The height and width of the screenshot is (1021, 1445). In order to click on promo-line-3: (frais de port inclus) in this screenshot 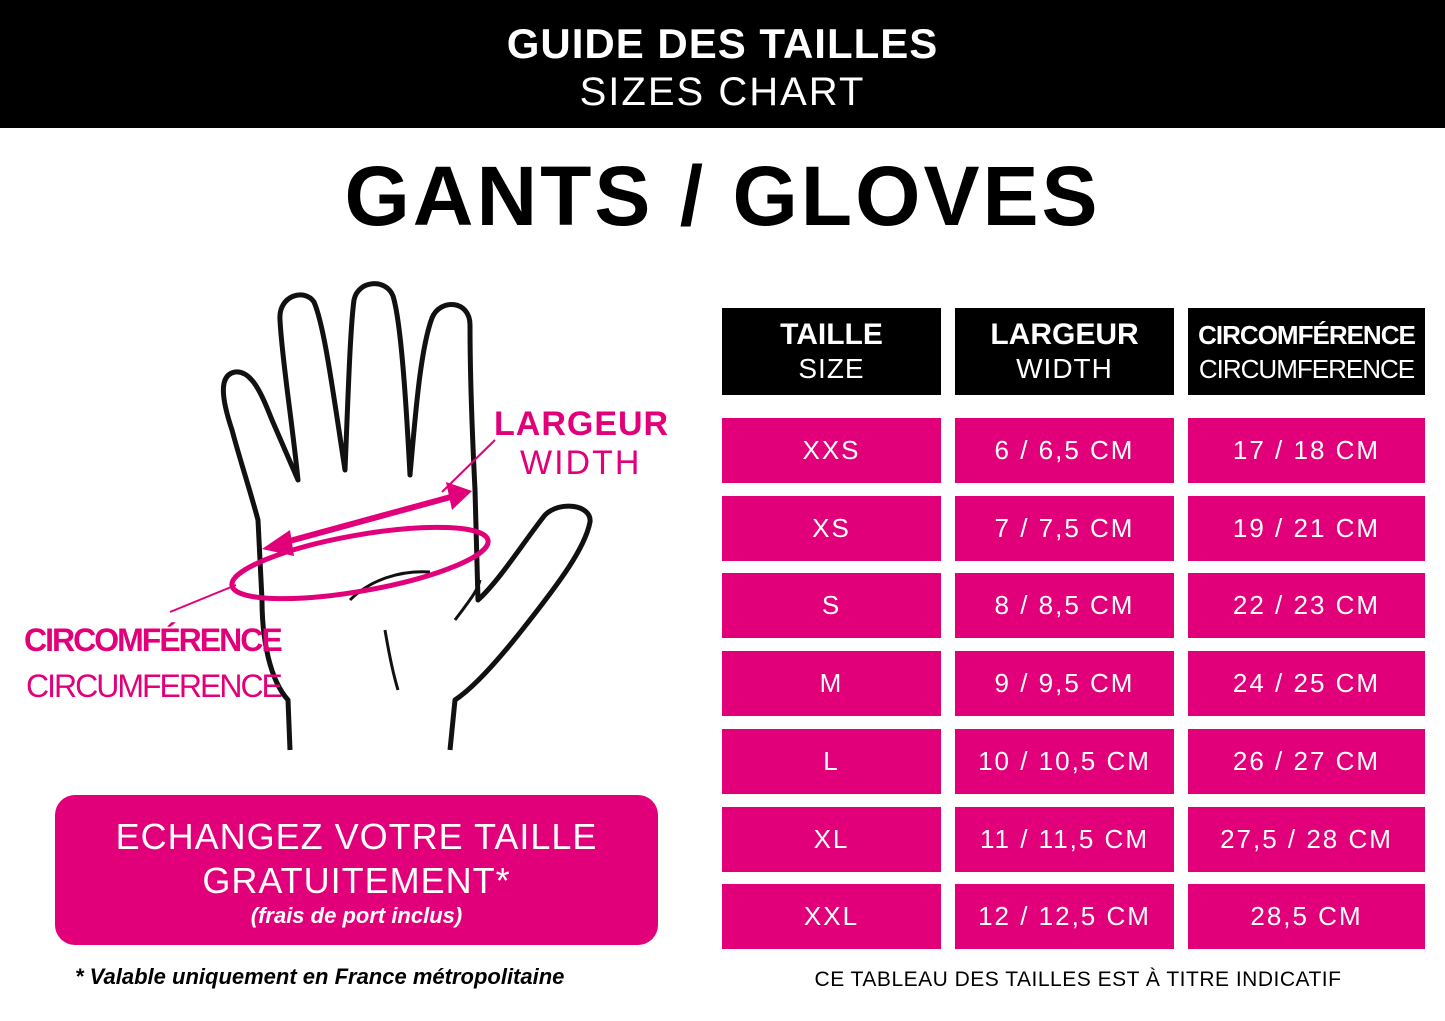, I will do `click(356, 915)`.